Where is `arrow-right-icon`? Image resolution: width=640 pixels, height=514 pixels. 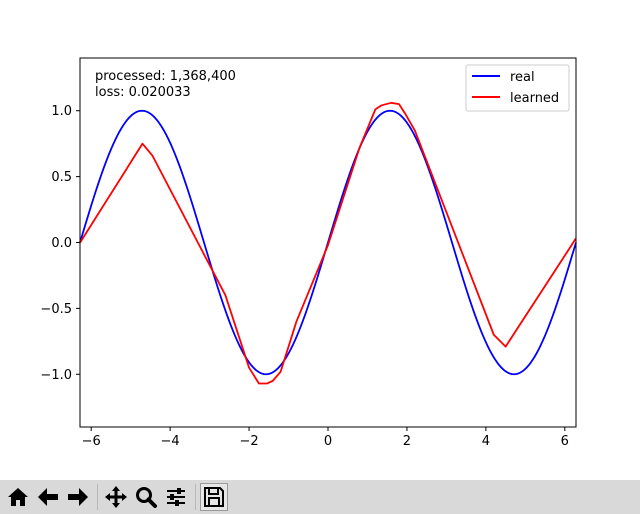 arrow-right-icon is located at coordinates (78, 497).